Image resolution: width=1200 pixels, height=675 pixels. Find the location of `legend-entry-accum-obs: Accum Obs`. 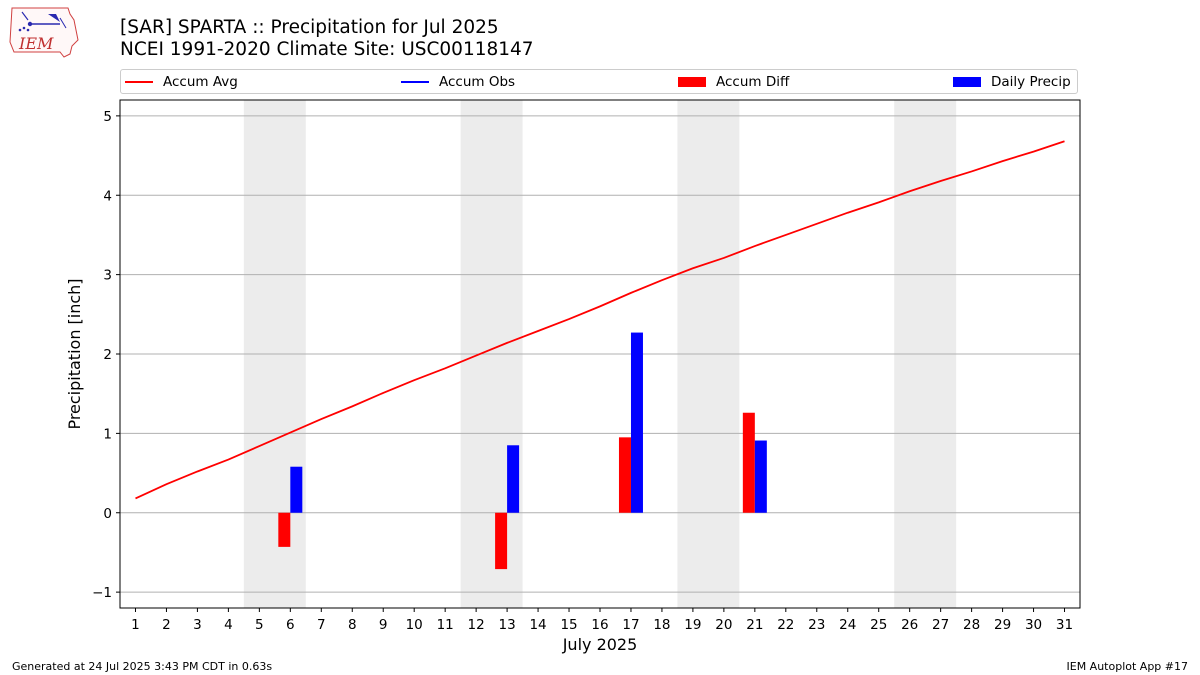

legend-entry-accum-obs: Accum Obs is located at coordinates (458, 81).